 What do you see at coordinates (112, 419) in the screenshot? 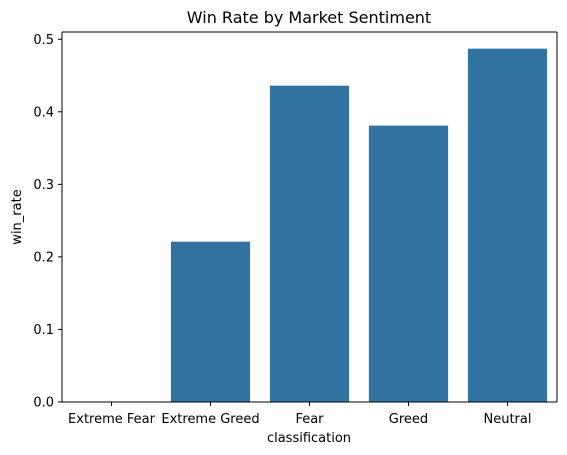
I see `x-tick-label: Extreme Fear` at bounding box center [112, 419].